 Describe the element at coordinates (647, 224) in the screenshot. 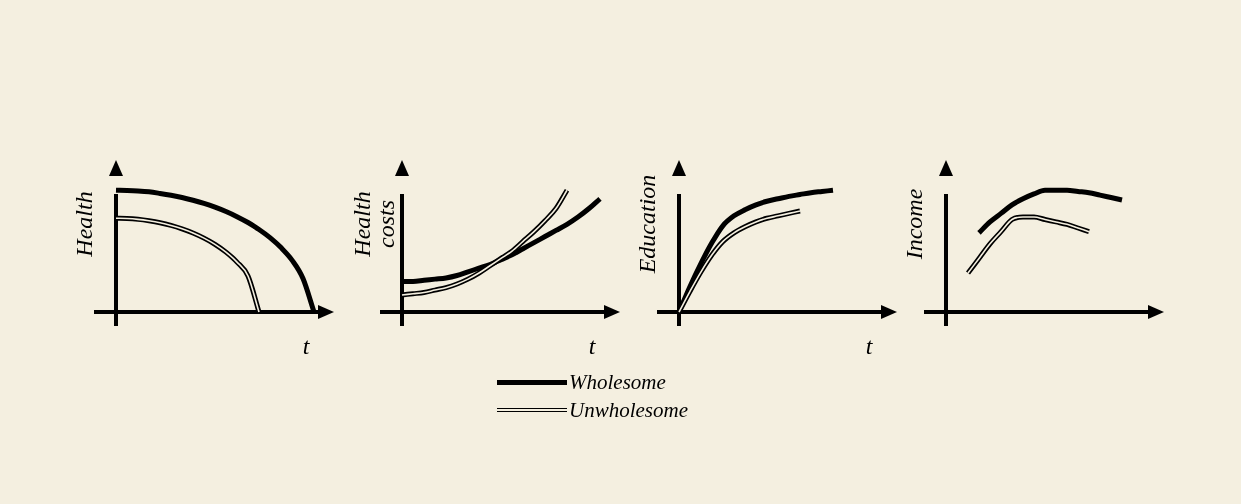

I see `y-axis-title: Education` at that location.